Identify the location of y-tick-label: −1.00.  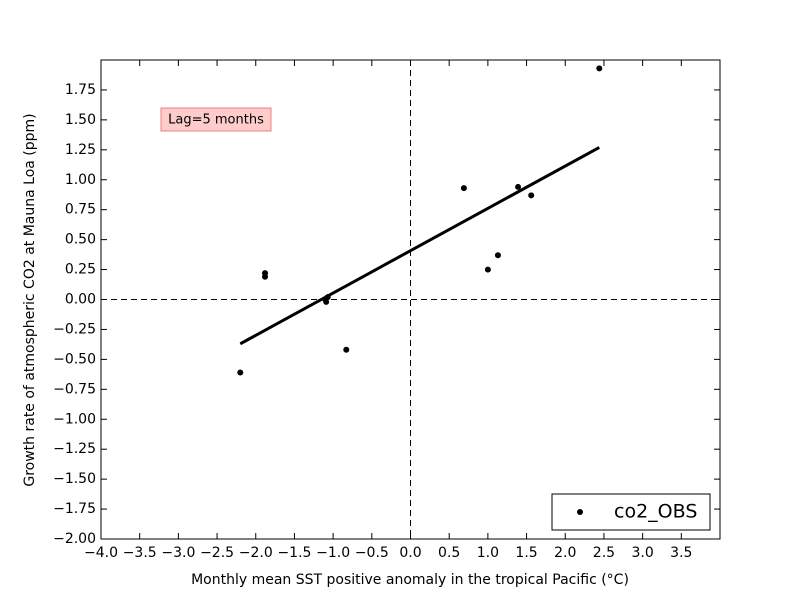
(74, 419).